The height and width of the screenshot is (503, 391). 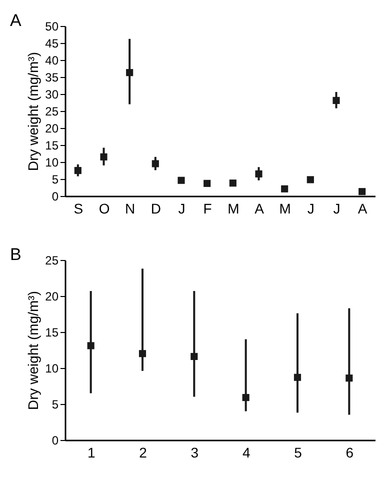 I want to click on x-tick-label: N, so click(x=130, y=208).